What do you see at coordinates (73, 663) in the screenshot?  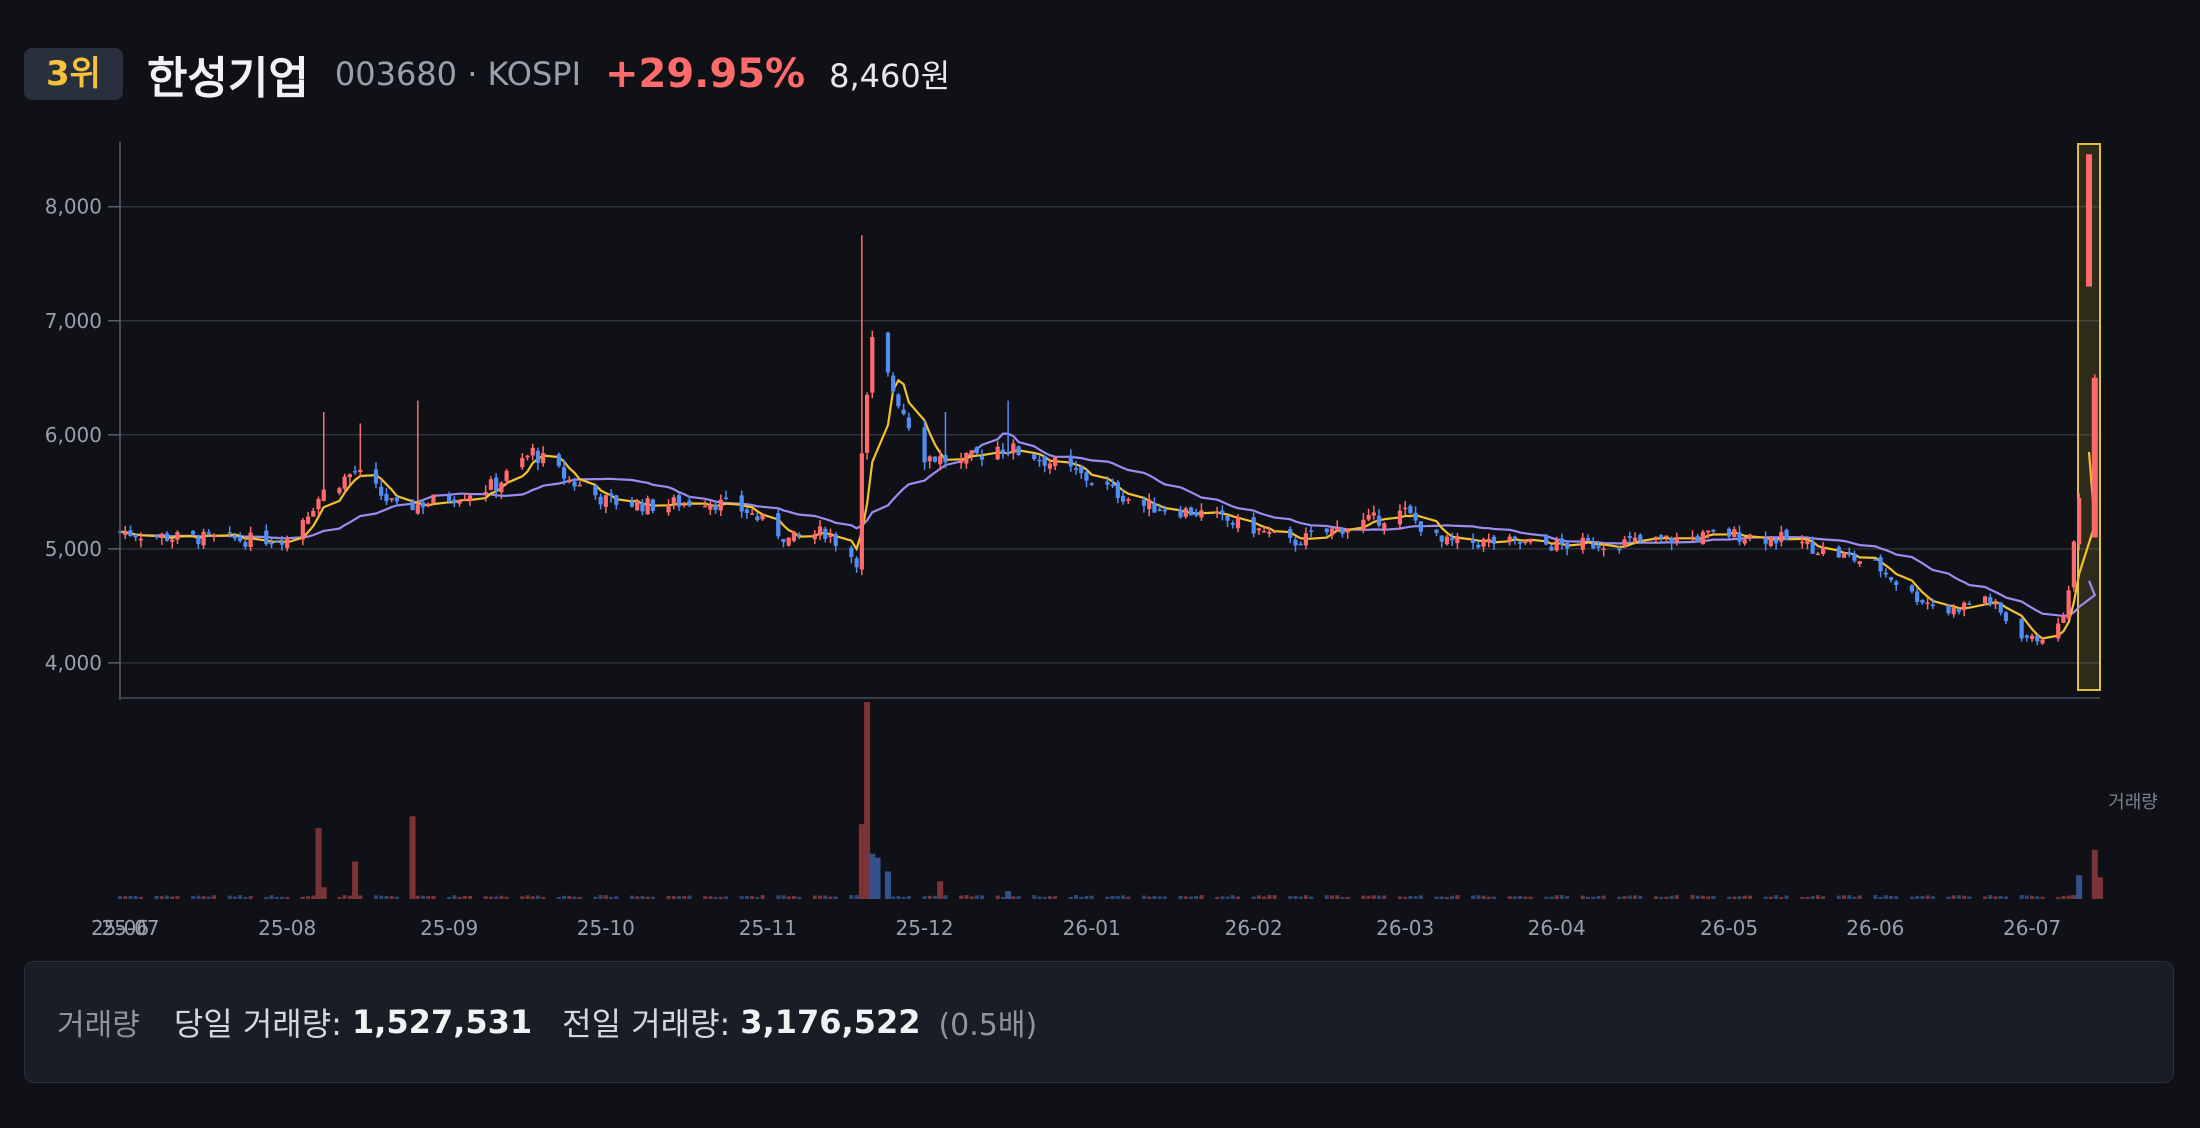 I see `y-tick-label: 4,000` at bounding box center [73, 663].